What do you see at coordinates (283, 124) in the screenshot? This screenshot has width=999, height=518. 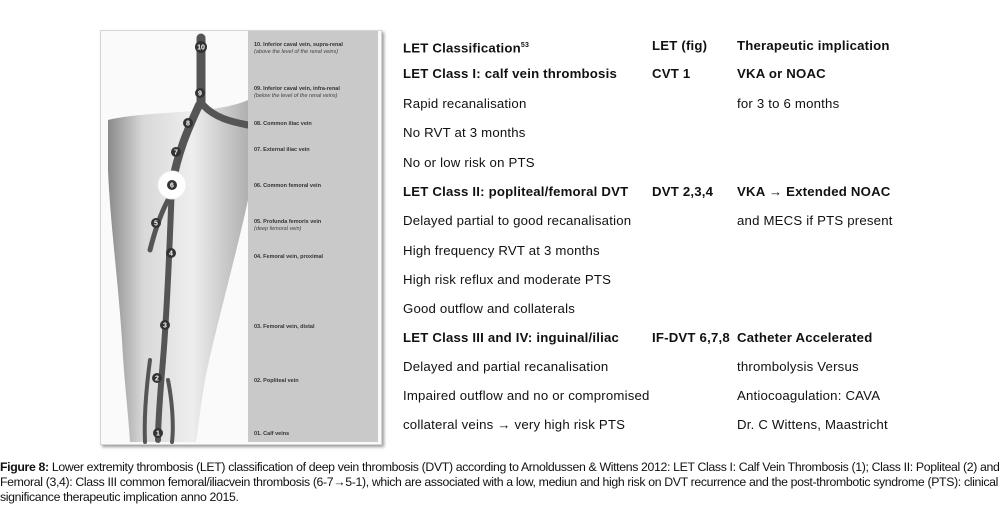 I see `vein-label-8: 08. Common iliac vein` at bounding box center [283, 124].